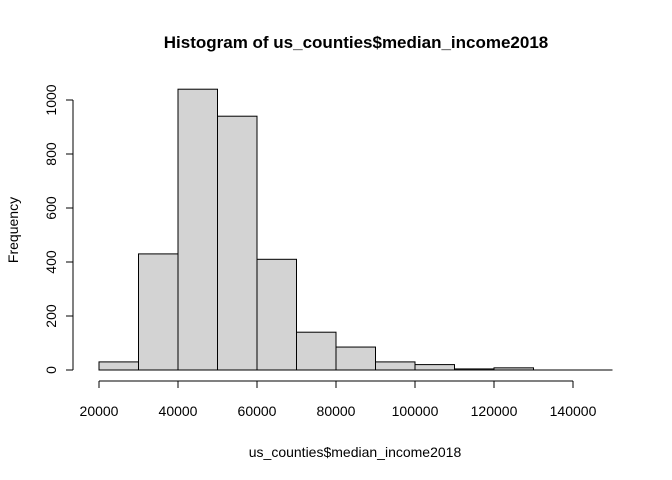 This screenshot has width=672, height=480. I want to click on x-tick-label: 100000, so click(415, 411).